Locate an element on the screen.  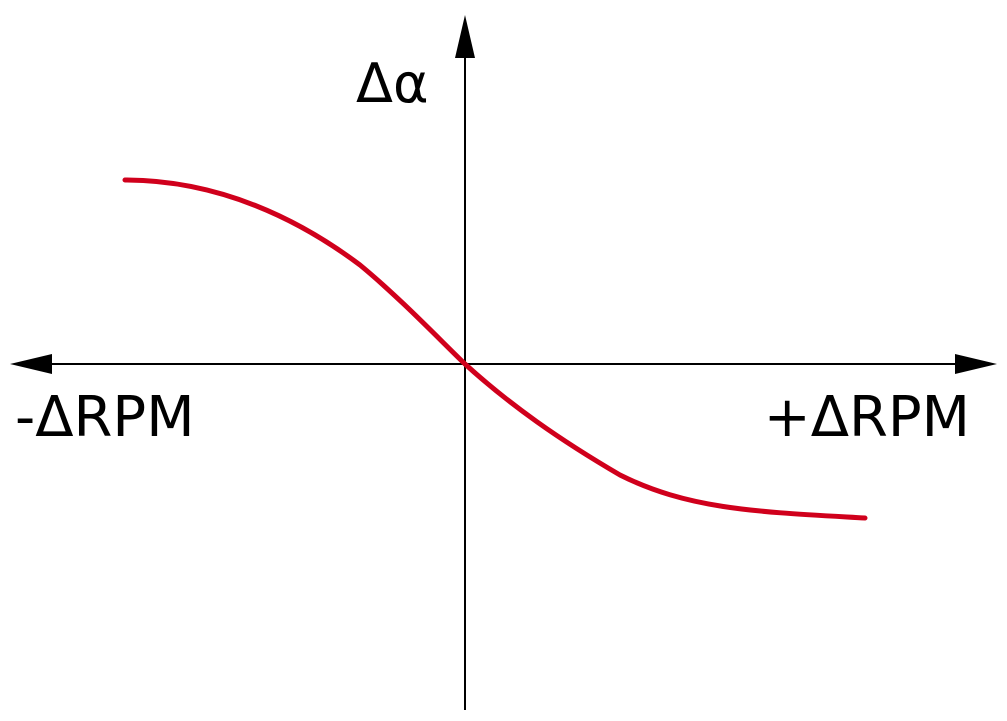
x-axis-negative-label: -ΔRPM is located at coordinates (105, 417).